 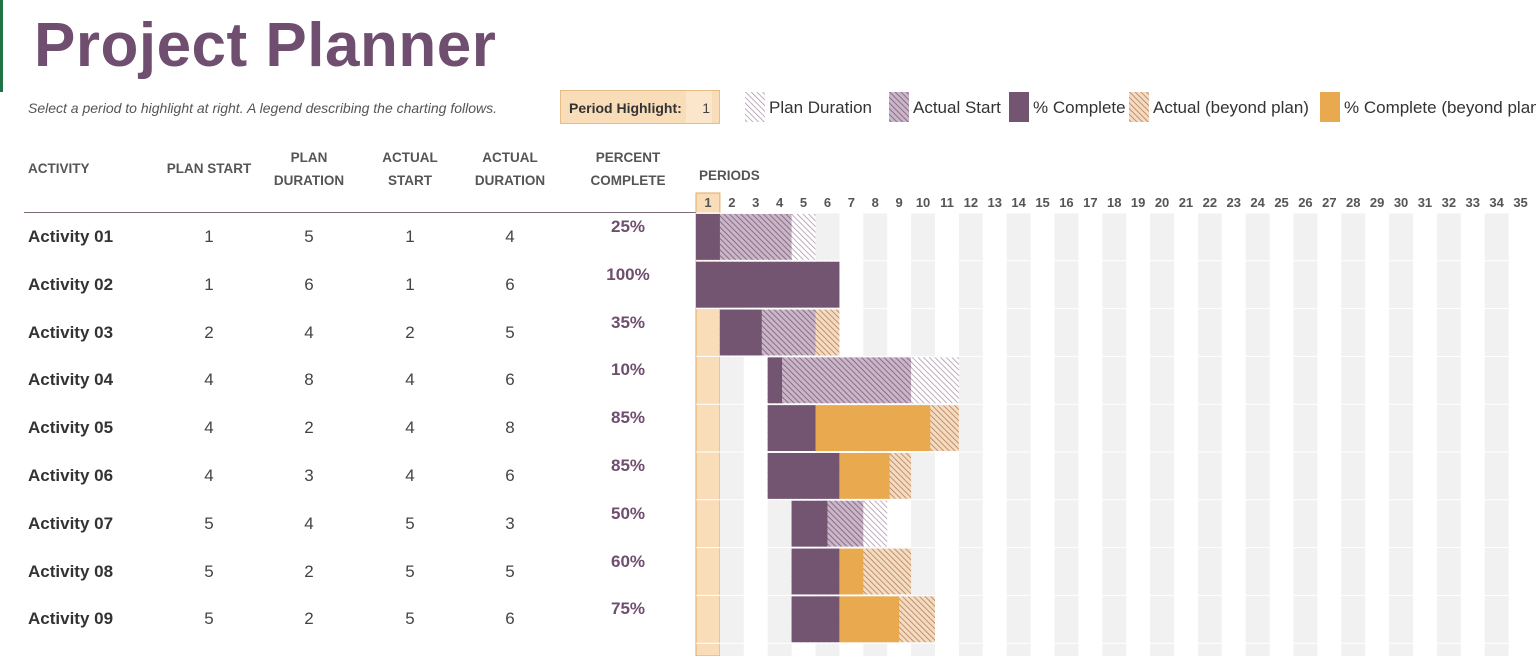 What do you see at coordinates (309, 157) in the screenshot?
I see `header-line: PLAN` at bounding box center [309, 157].